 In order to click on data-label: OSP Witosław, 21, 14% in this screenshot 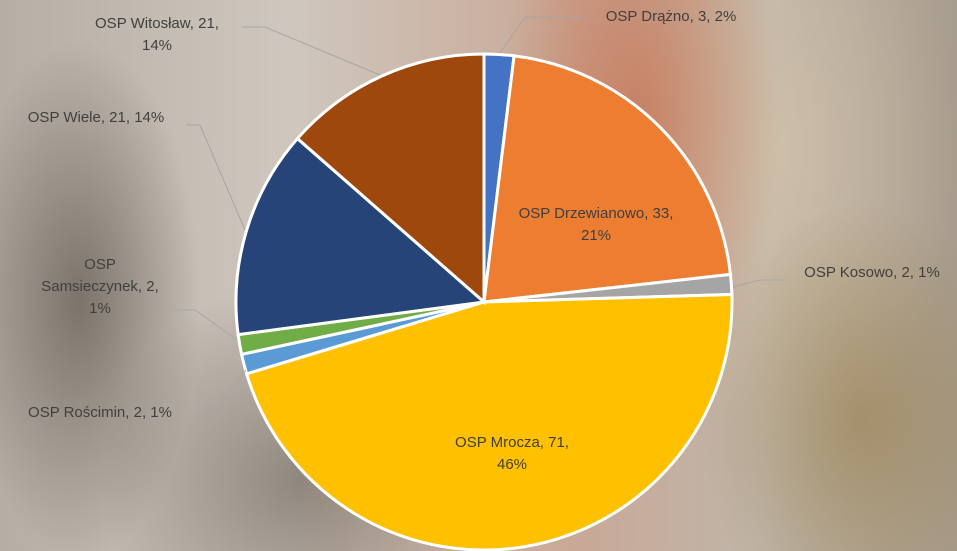, I will do `click(157, 34)`.